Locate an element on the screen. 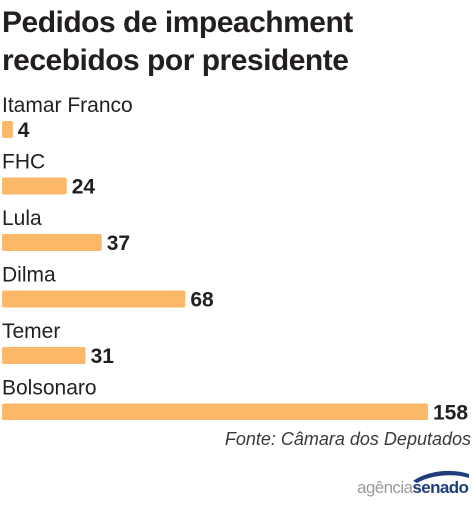 Image resolution: width=473 pixels, height=510 pixels. agencia-senado-logo: agênciasenado is located at coordinates (413, 484).